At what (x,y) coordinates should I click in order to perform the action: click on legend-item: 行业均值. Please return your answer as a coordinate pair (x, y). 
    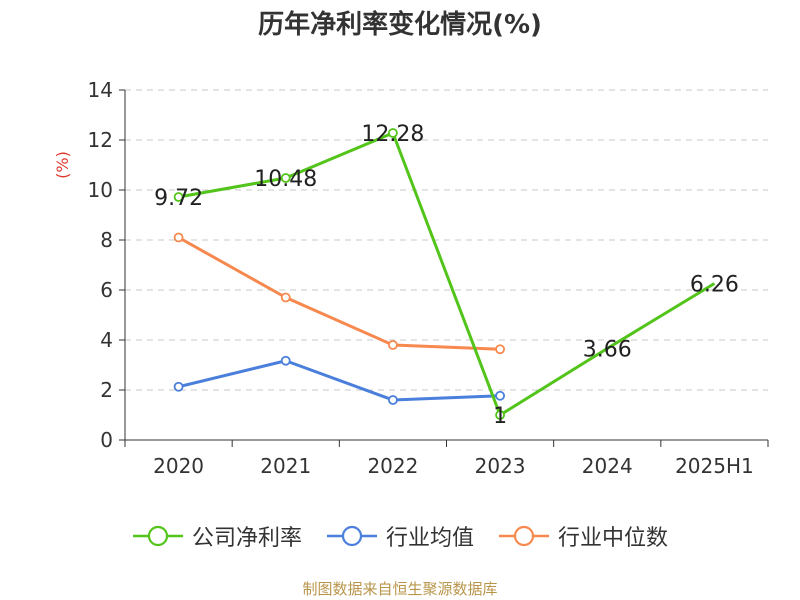
    Looking at the image, I should click on (400, 536).